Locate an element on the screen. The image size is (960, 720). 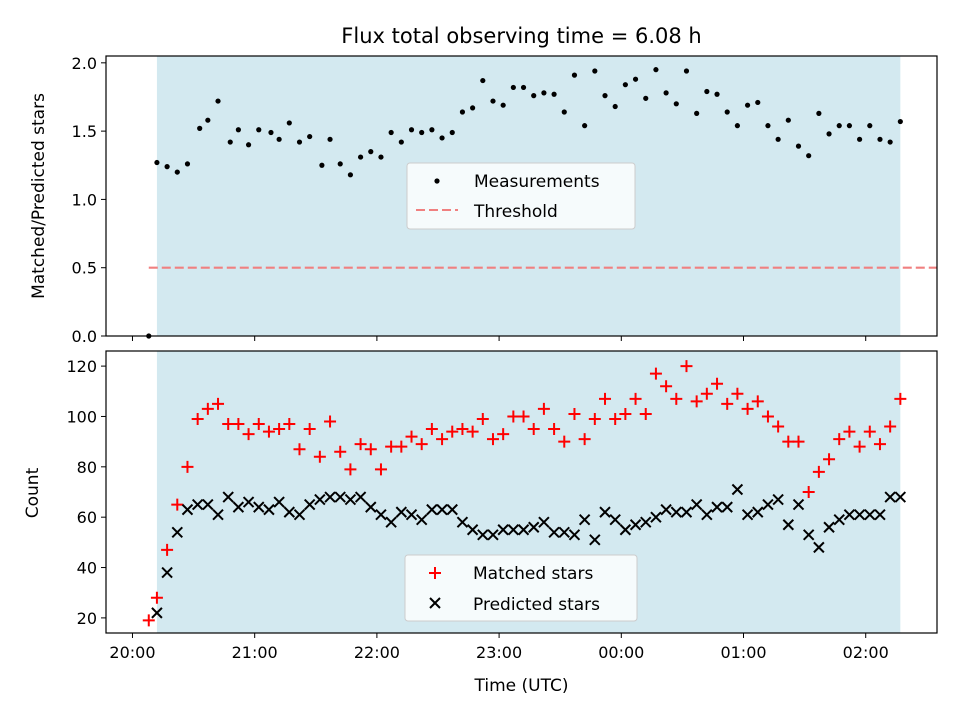
x-tick-label: 21:00 is located at coordinates (255, 652).